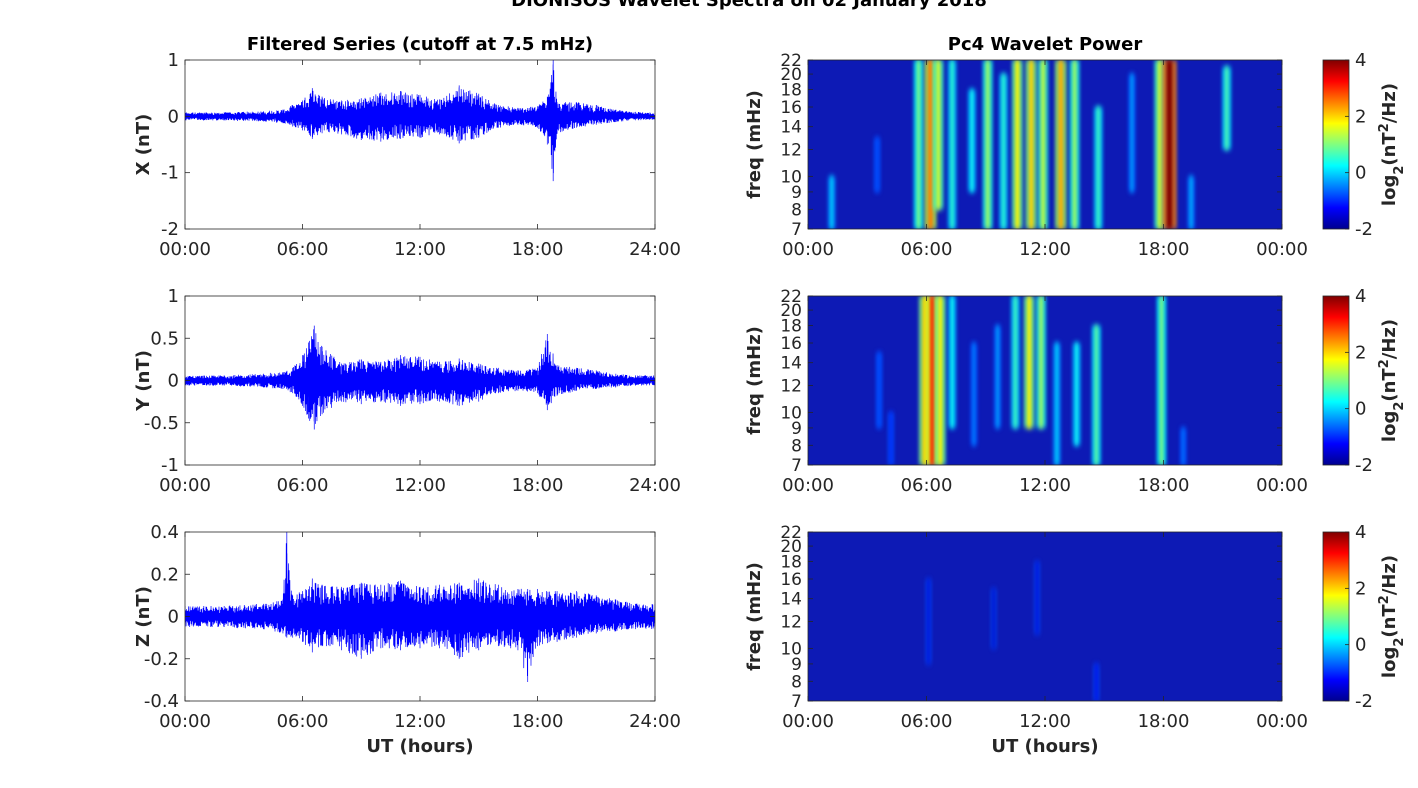 The image size is (1418, 788). I want to click on heatmap-background, so click(1045, 616).